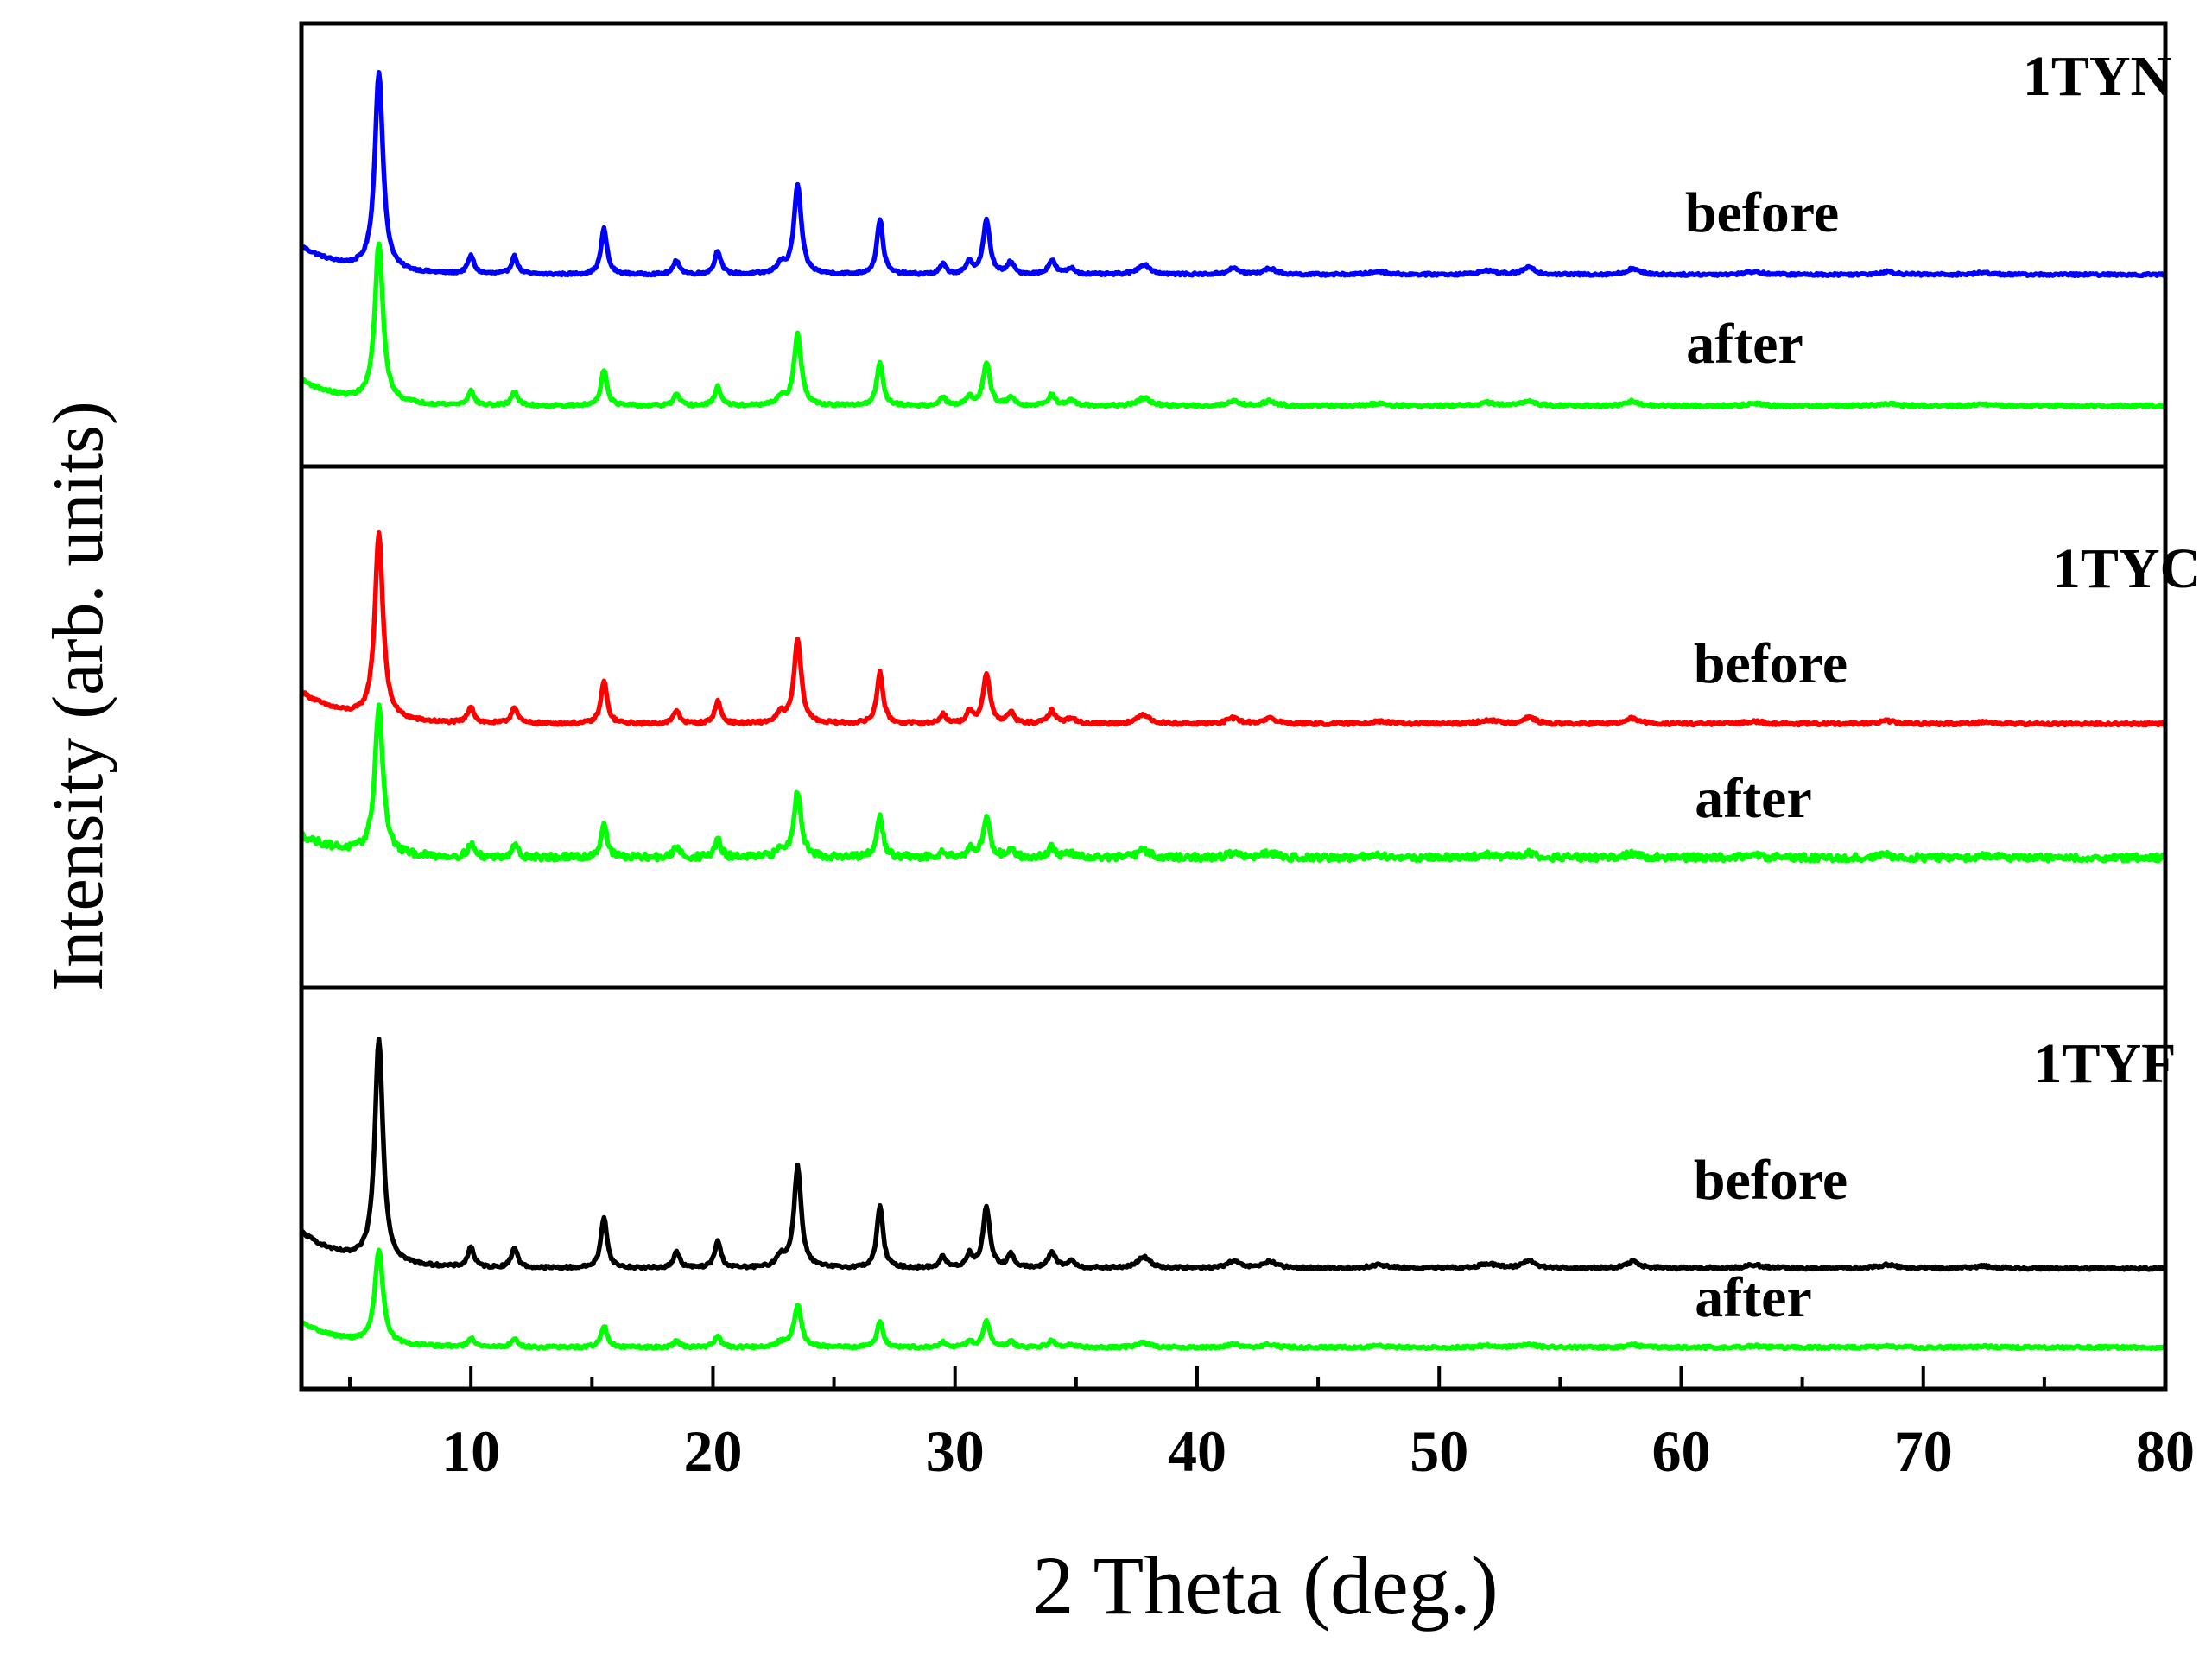  Describe the element at coordinates (1233, 1154) in the screenshot. I see `series-line-1tyf-before` at that location.